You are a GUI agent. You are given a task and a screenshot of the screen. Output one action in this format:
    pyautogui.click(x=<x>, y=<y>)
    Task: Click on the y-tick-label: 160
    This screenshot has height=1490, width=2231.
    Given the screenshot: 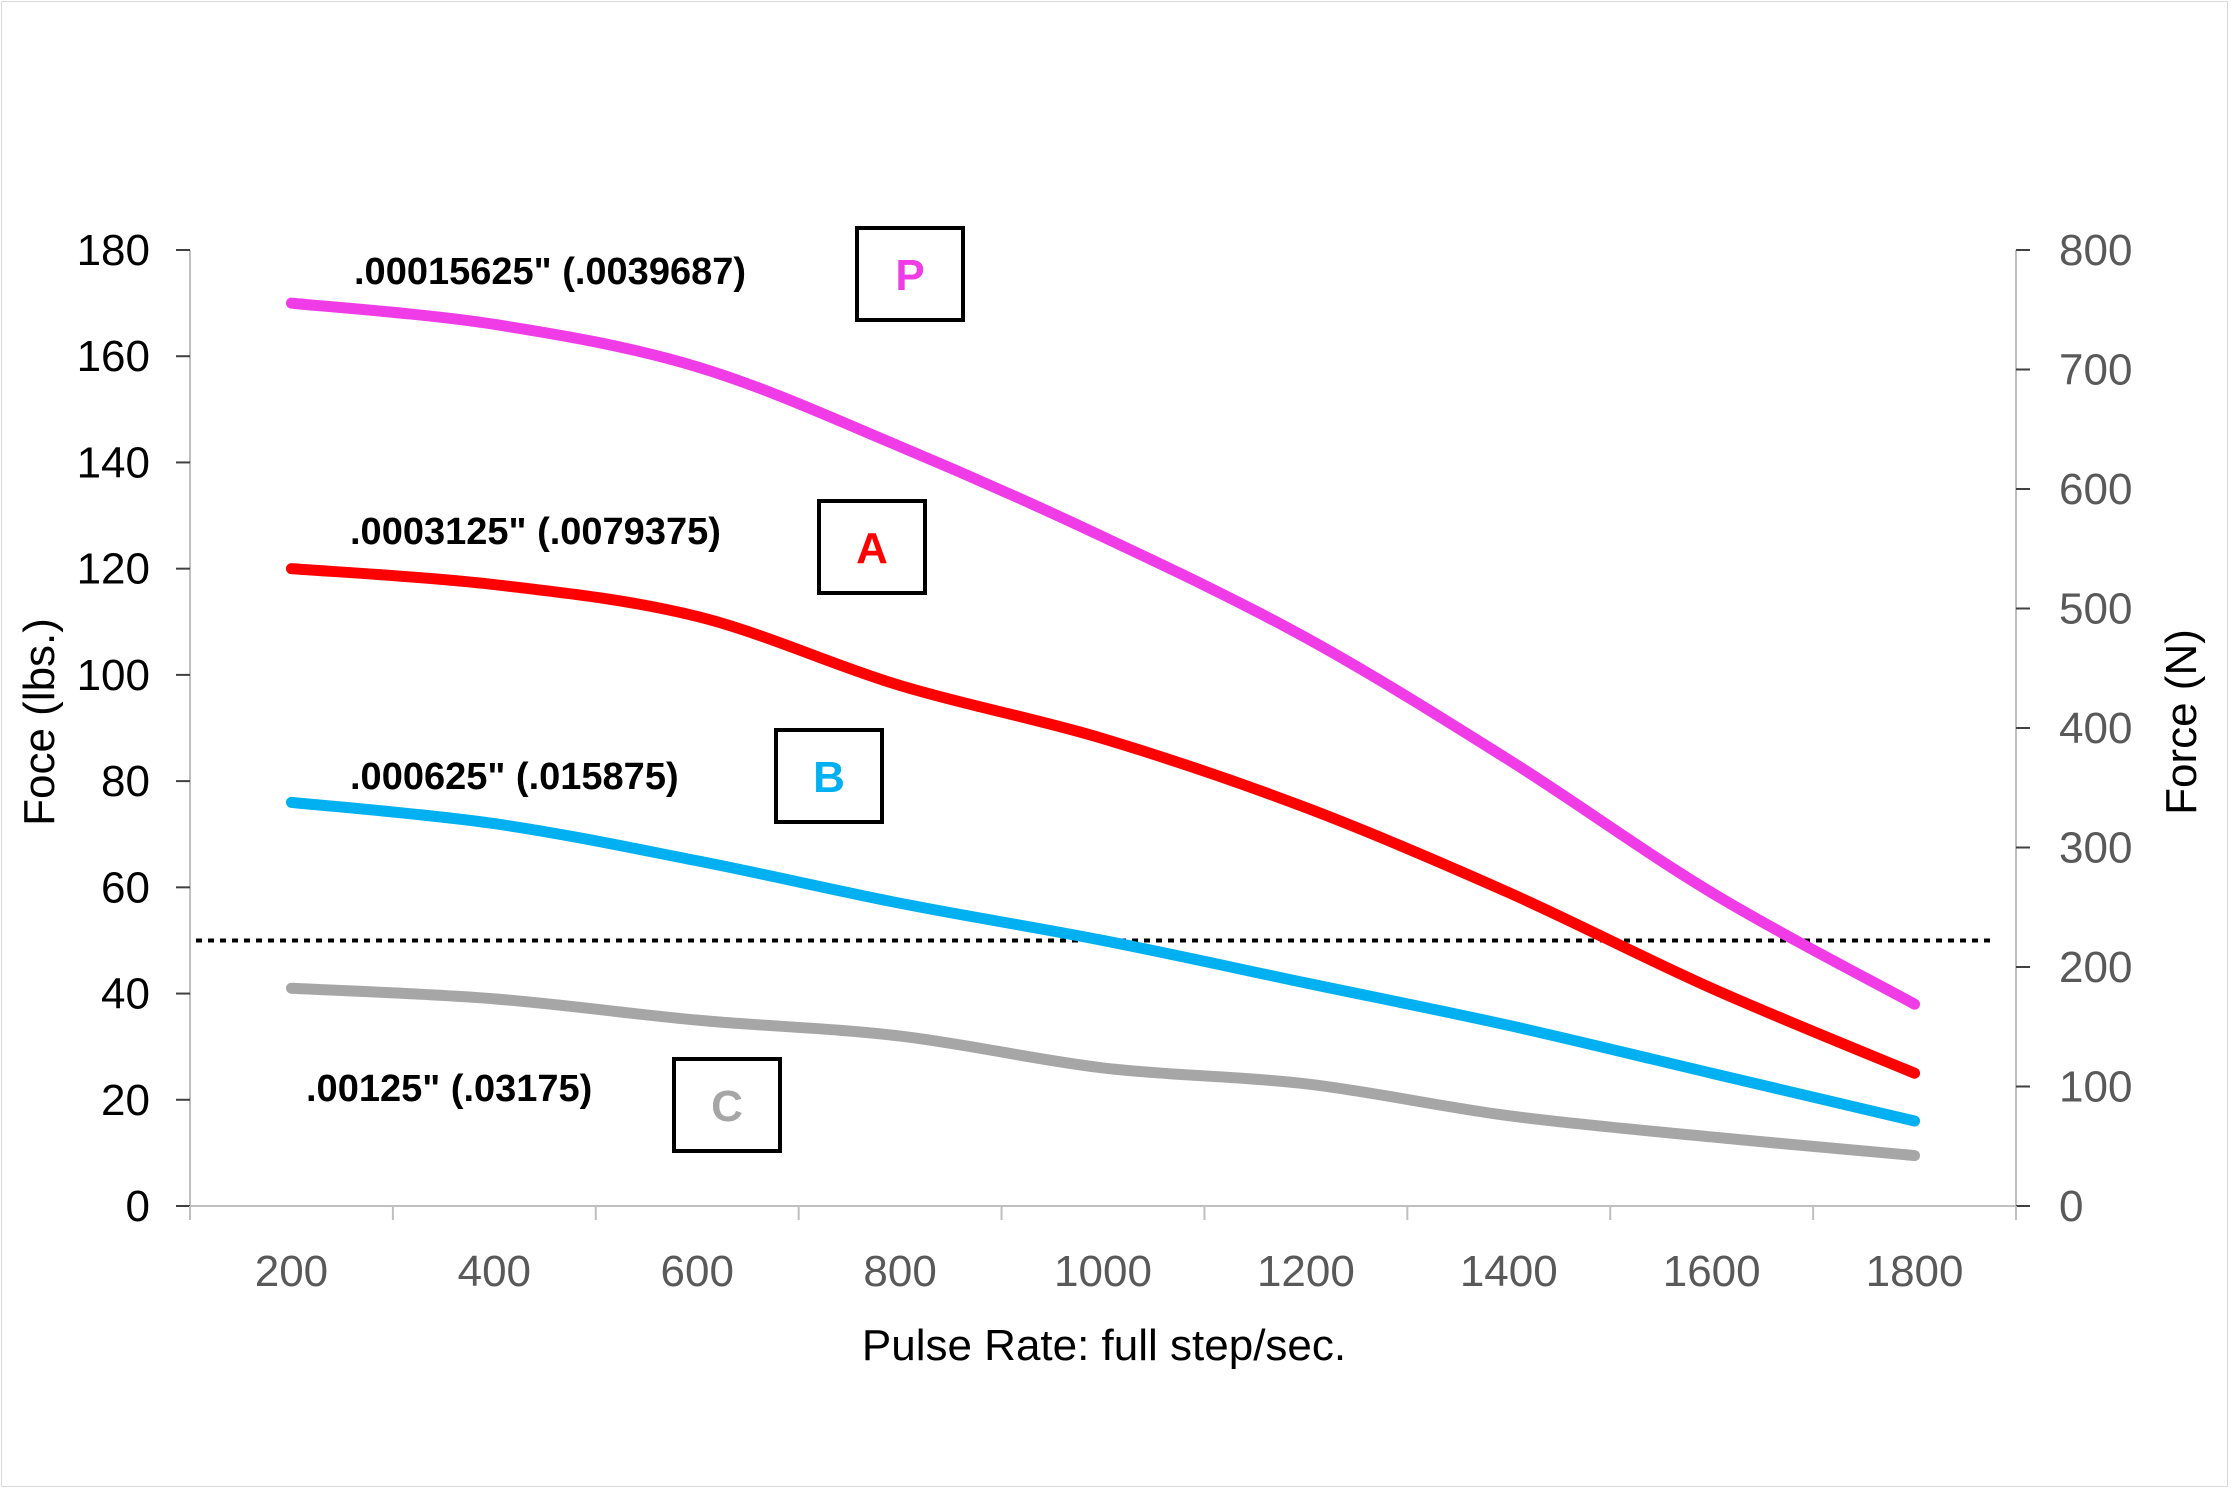 What is the action you would take?
    pyautogui.click(x=113, y=356)
    